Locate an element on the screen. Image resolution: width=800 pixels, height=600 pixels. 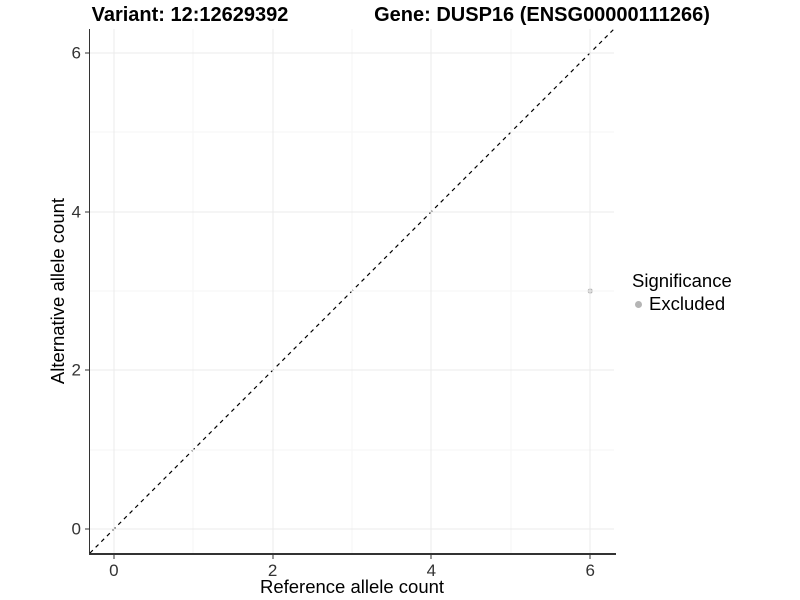
y-tick-label: 4 is located at coordinates (76, 212).